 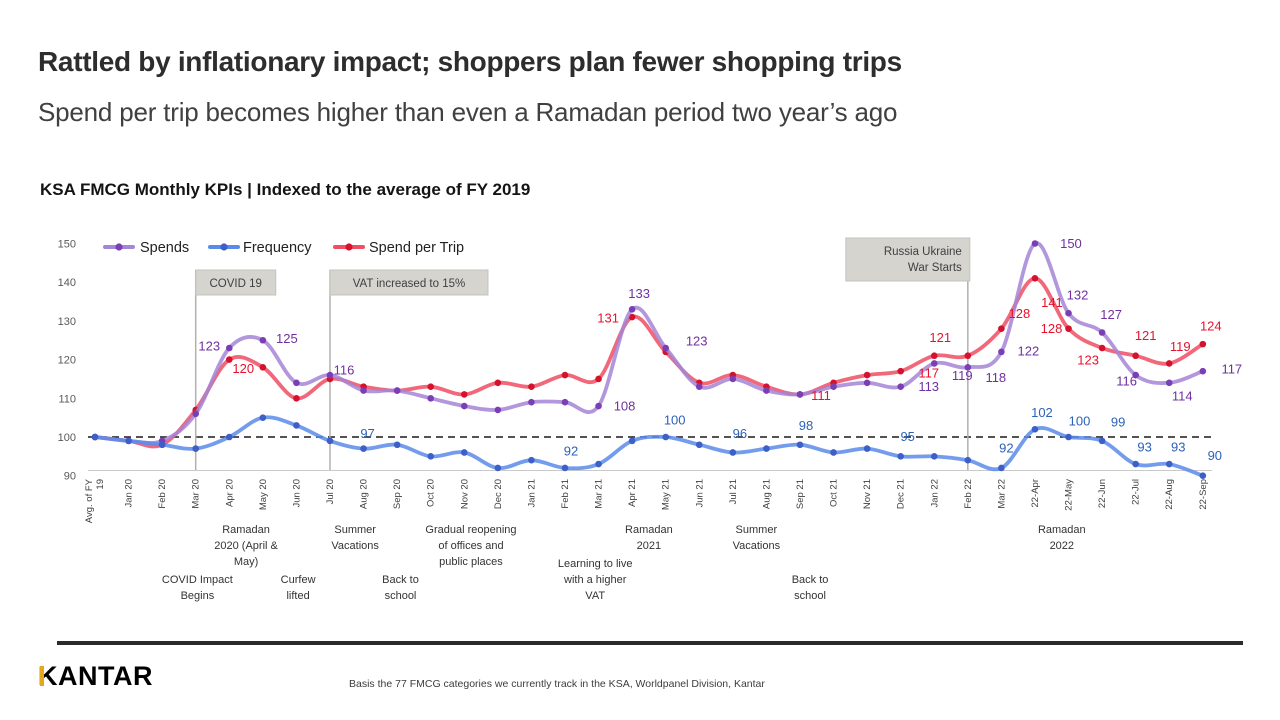 I want to click on event-box-label: VAT increased to 15%, so click(x=409, y=284).